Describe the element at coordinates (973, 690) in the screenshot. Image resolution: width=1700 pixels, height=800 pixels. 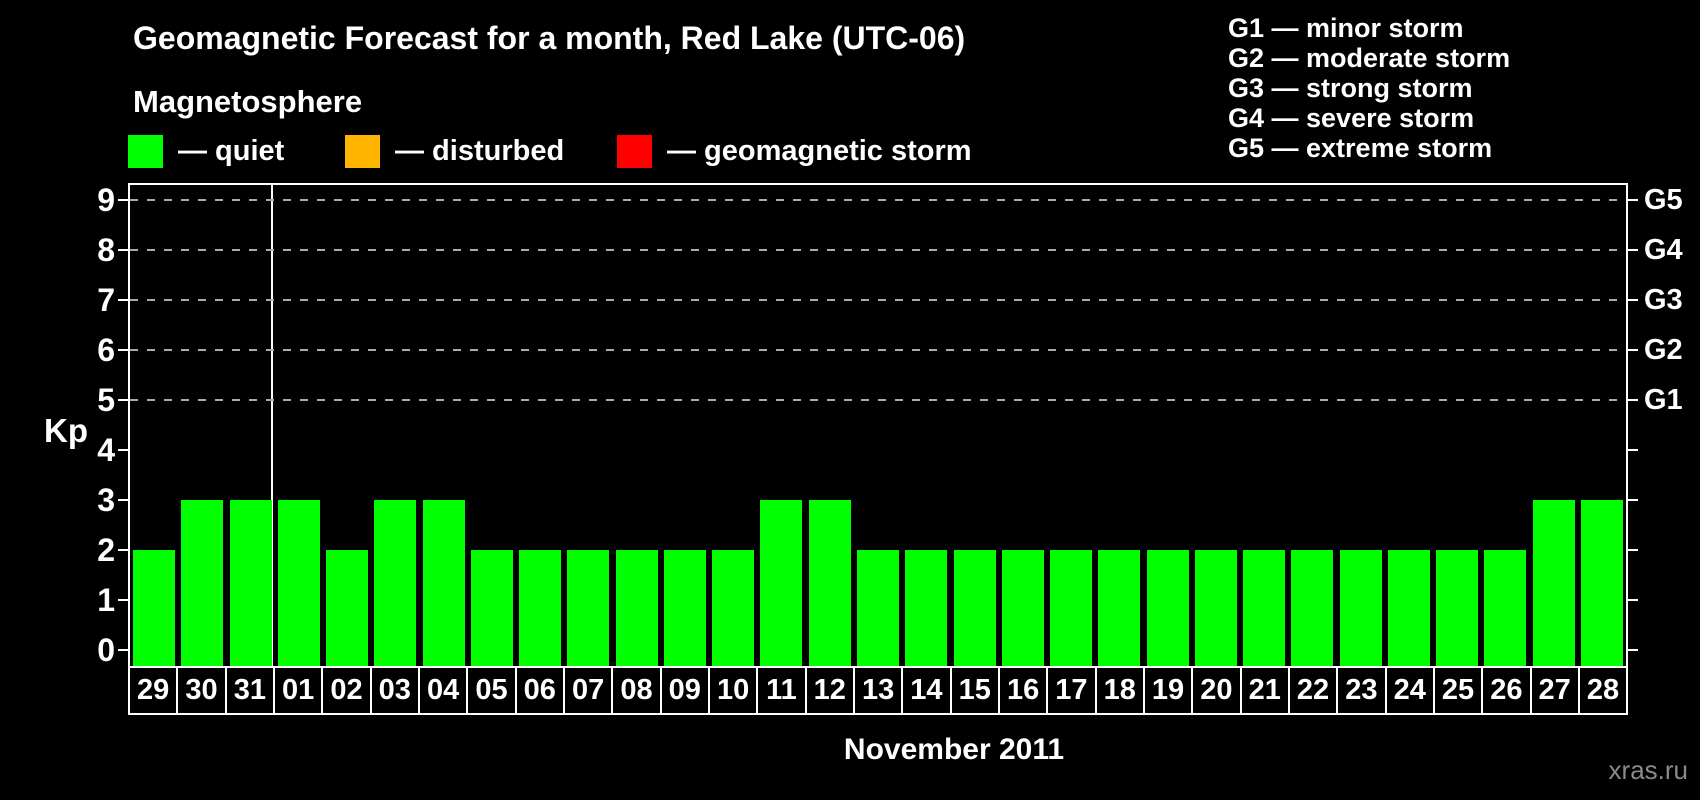
I see `day-label-15: 15` at that location.